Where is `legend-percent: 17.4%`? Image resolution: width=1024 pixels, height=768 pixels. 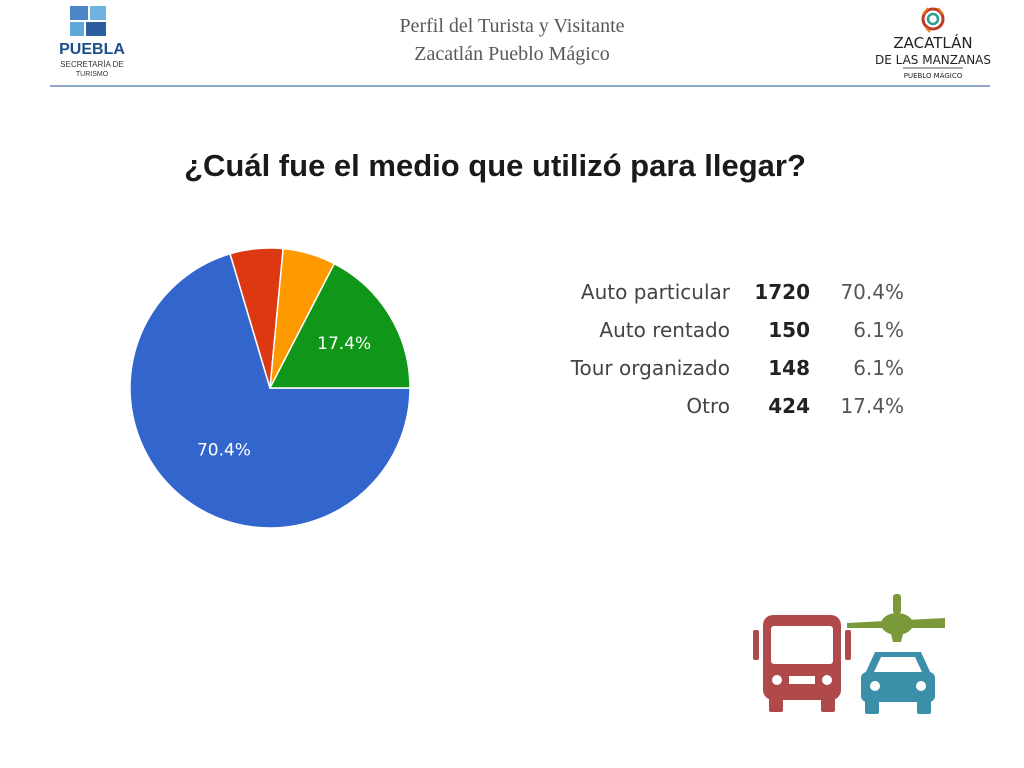
legend-percent: 17.4% is located at coordinates (872, 406).